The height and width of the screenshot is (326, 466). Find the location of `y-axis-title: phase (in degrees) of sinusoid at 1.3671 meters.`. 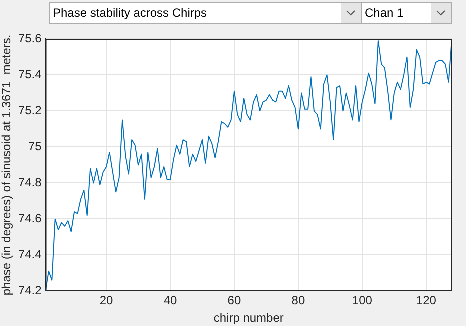

y-axis-title: phase (in degrees) of sinusoid at 1.3671 meters. is located at coordinates (7, 165).